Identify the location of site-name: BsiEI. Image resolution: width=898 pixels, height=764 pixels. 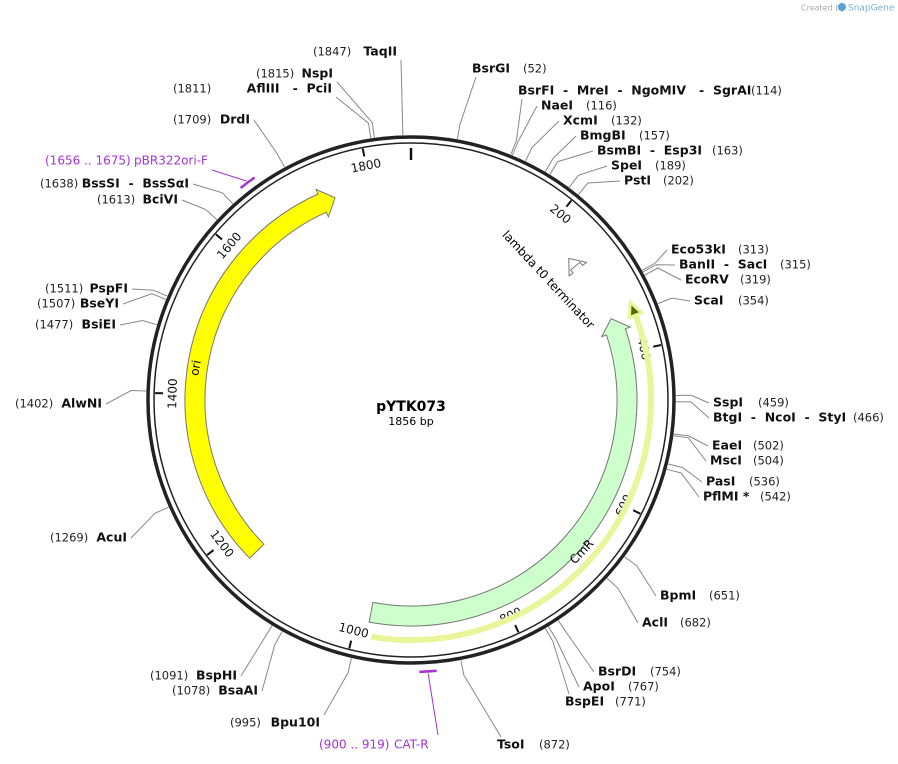
(99, 324).